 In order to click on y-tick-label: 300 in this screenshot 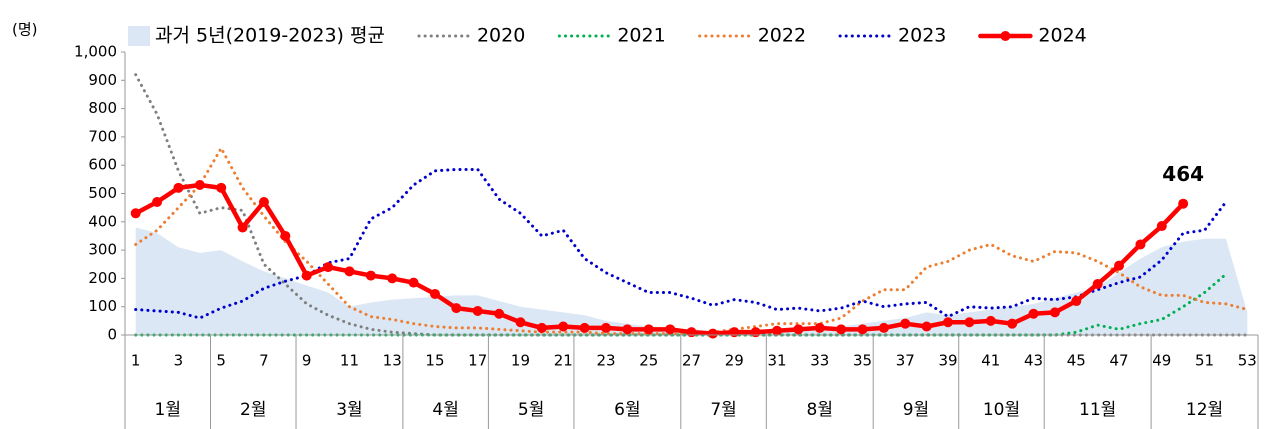, I will do `click(102, 250)`.